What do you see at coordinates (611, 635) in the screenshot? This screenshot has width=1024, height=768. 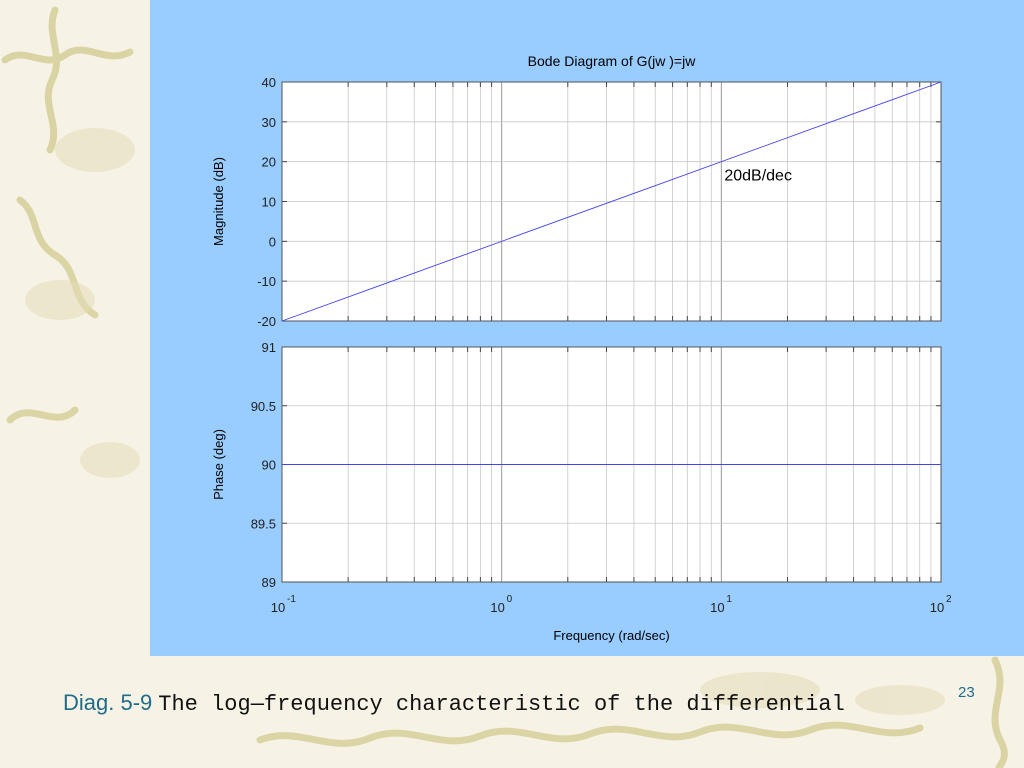 I see `x-axis-label: Frequency (rad/sec)` at bounding box center [611, 635].